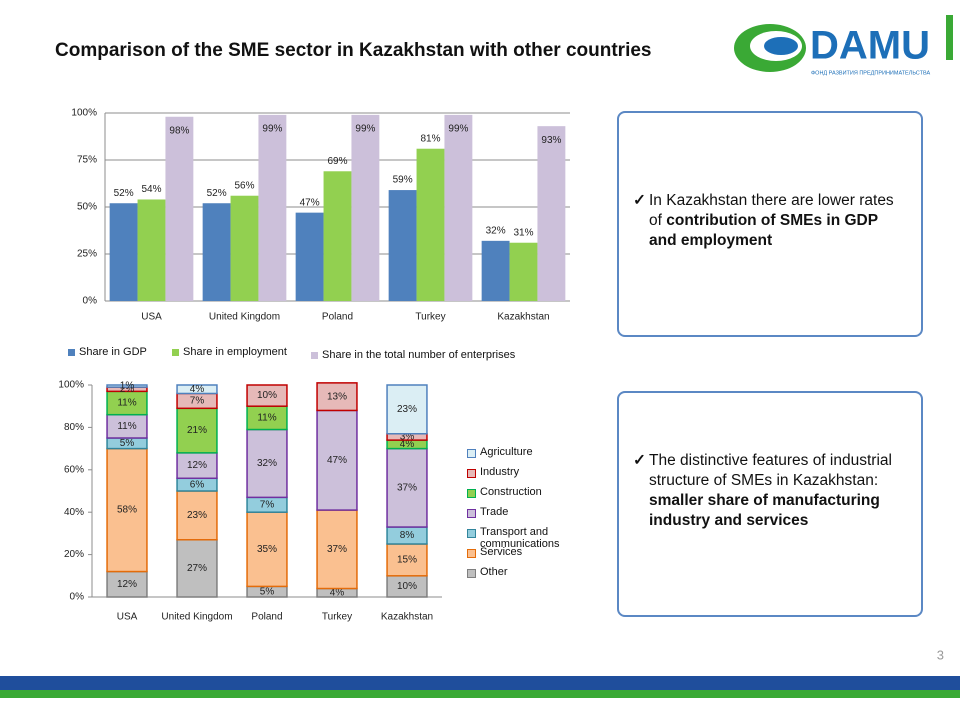 This screenshot has height=720, width=960. I want to click on data-label: 13%, so click(337, 396).